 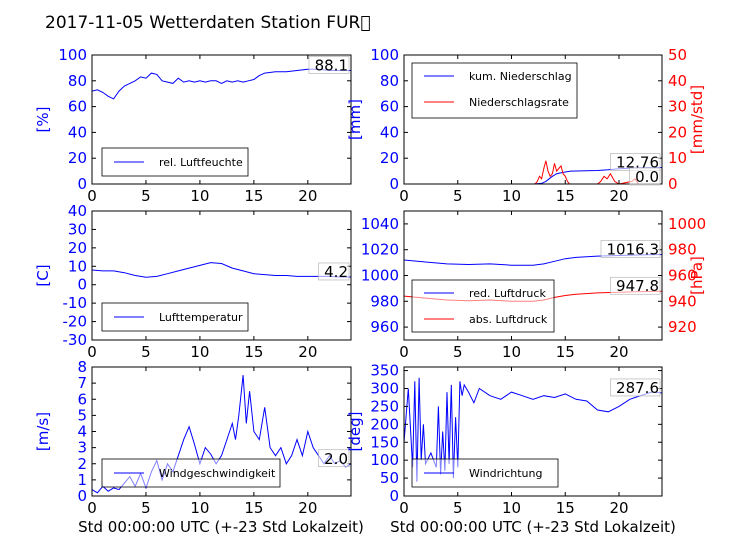 I want to click on y-tick-label: 1020, so click(x=380, y=250).